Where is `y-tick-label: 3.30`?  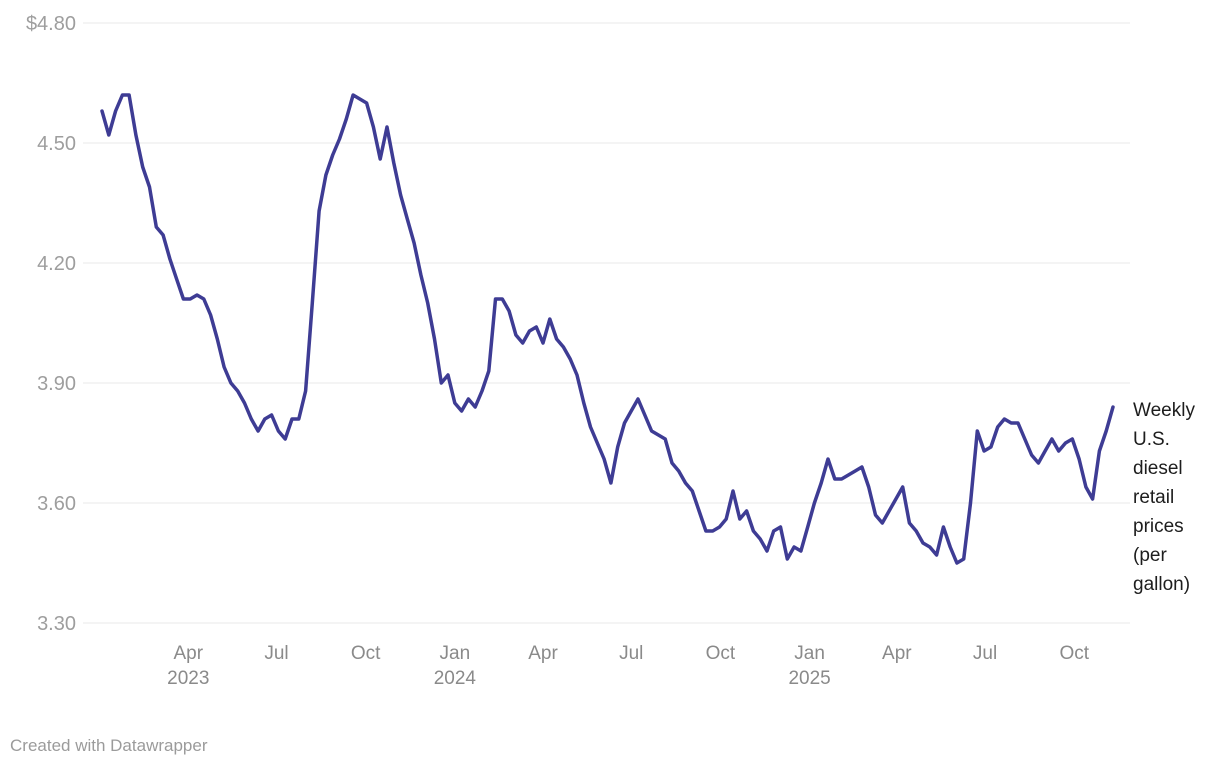
y-tick-label: 3.30 is located at coordinates (56, 624).